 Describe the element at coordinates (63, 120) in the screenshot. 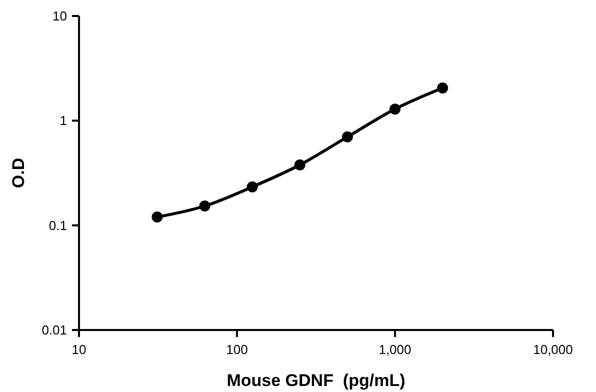

I see `y-tick-label: 1` at that location.